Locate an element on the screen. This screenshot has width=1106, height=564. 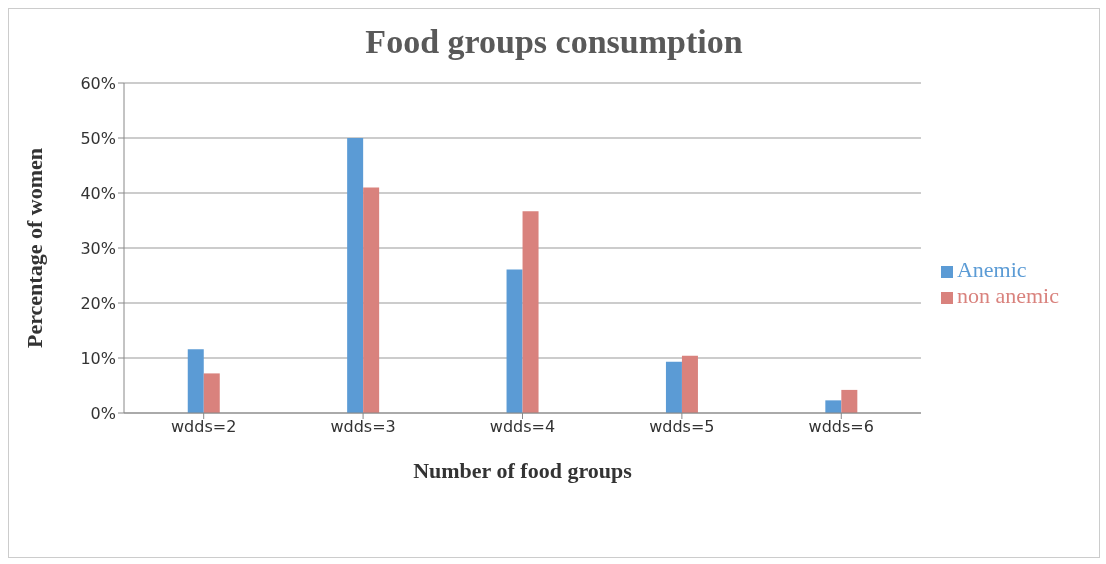
y-tick-label: 50% is located at coordinates (98, 138).